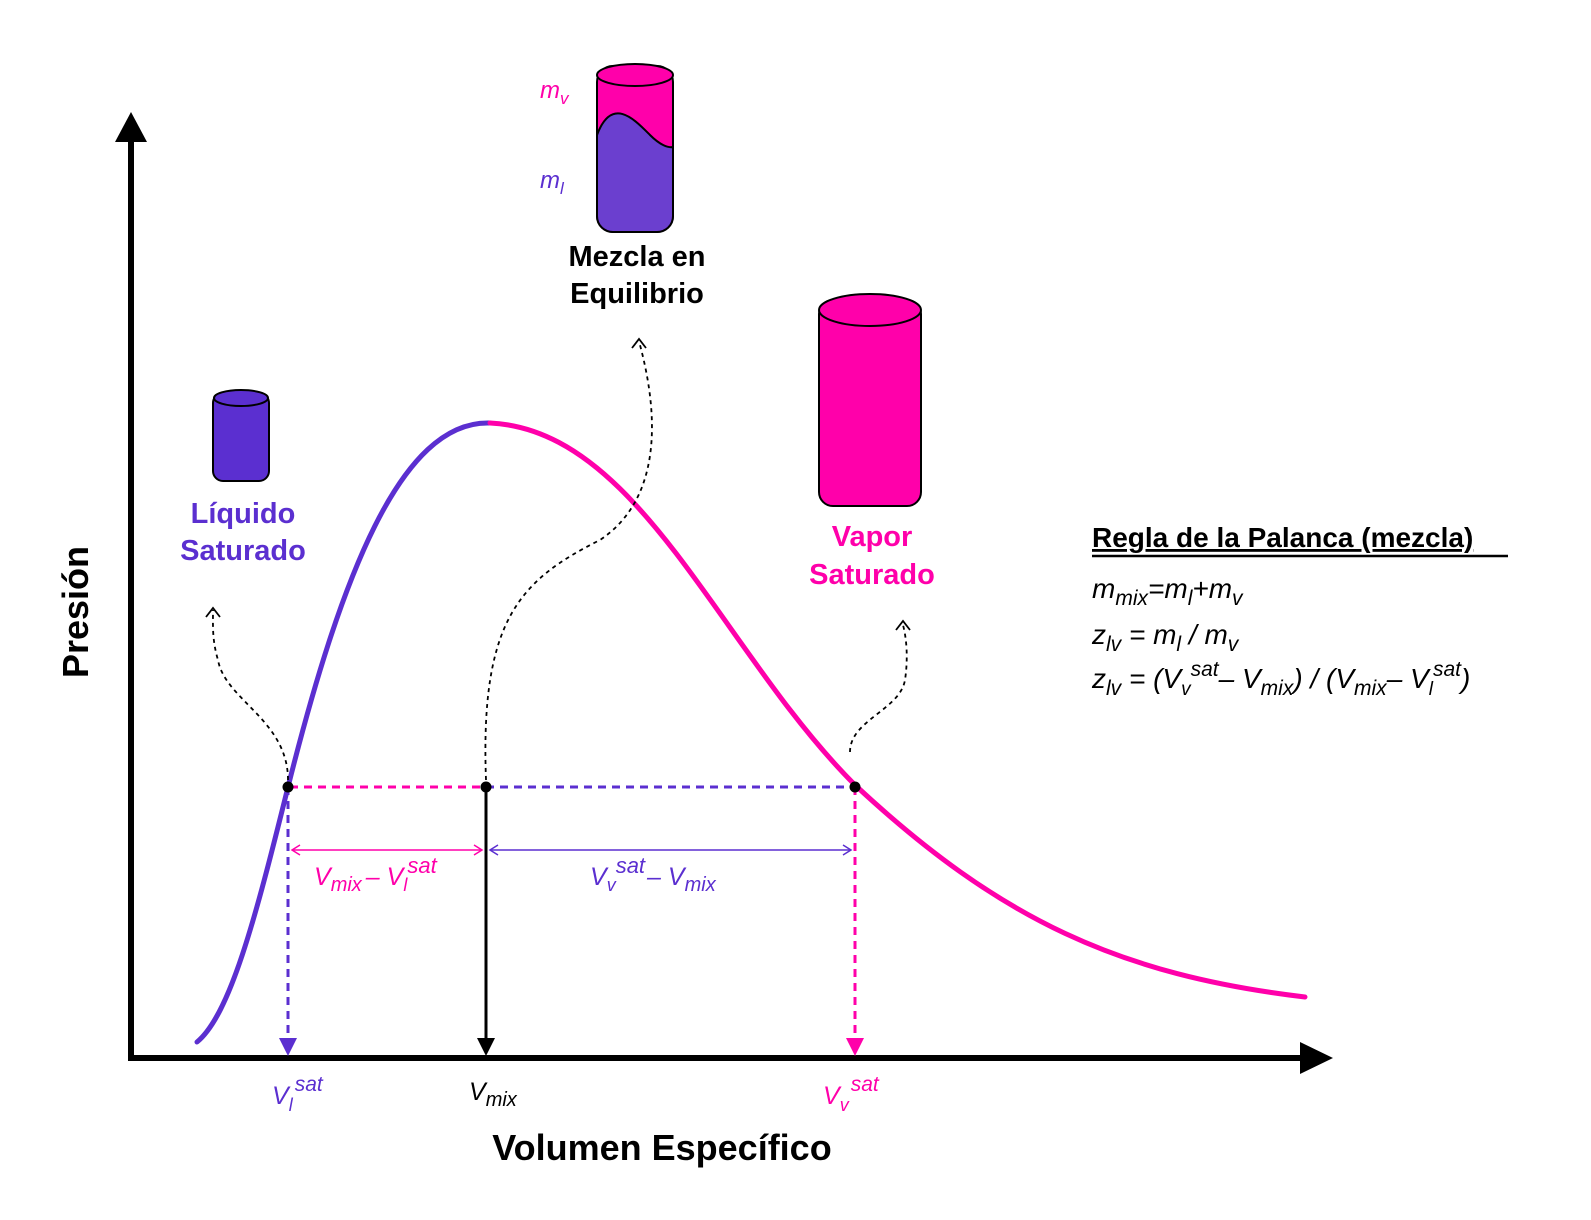 The image size is (1591, 1220). I want to click on mixture-ml-label: ml, so click(552, 182).